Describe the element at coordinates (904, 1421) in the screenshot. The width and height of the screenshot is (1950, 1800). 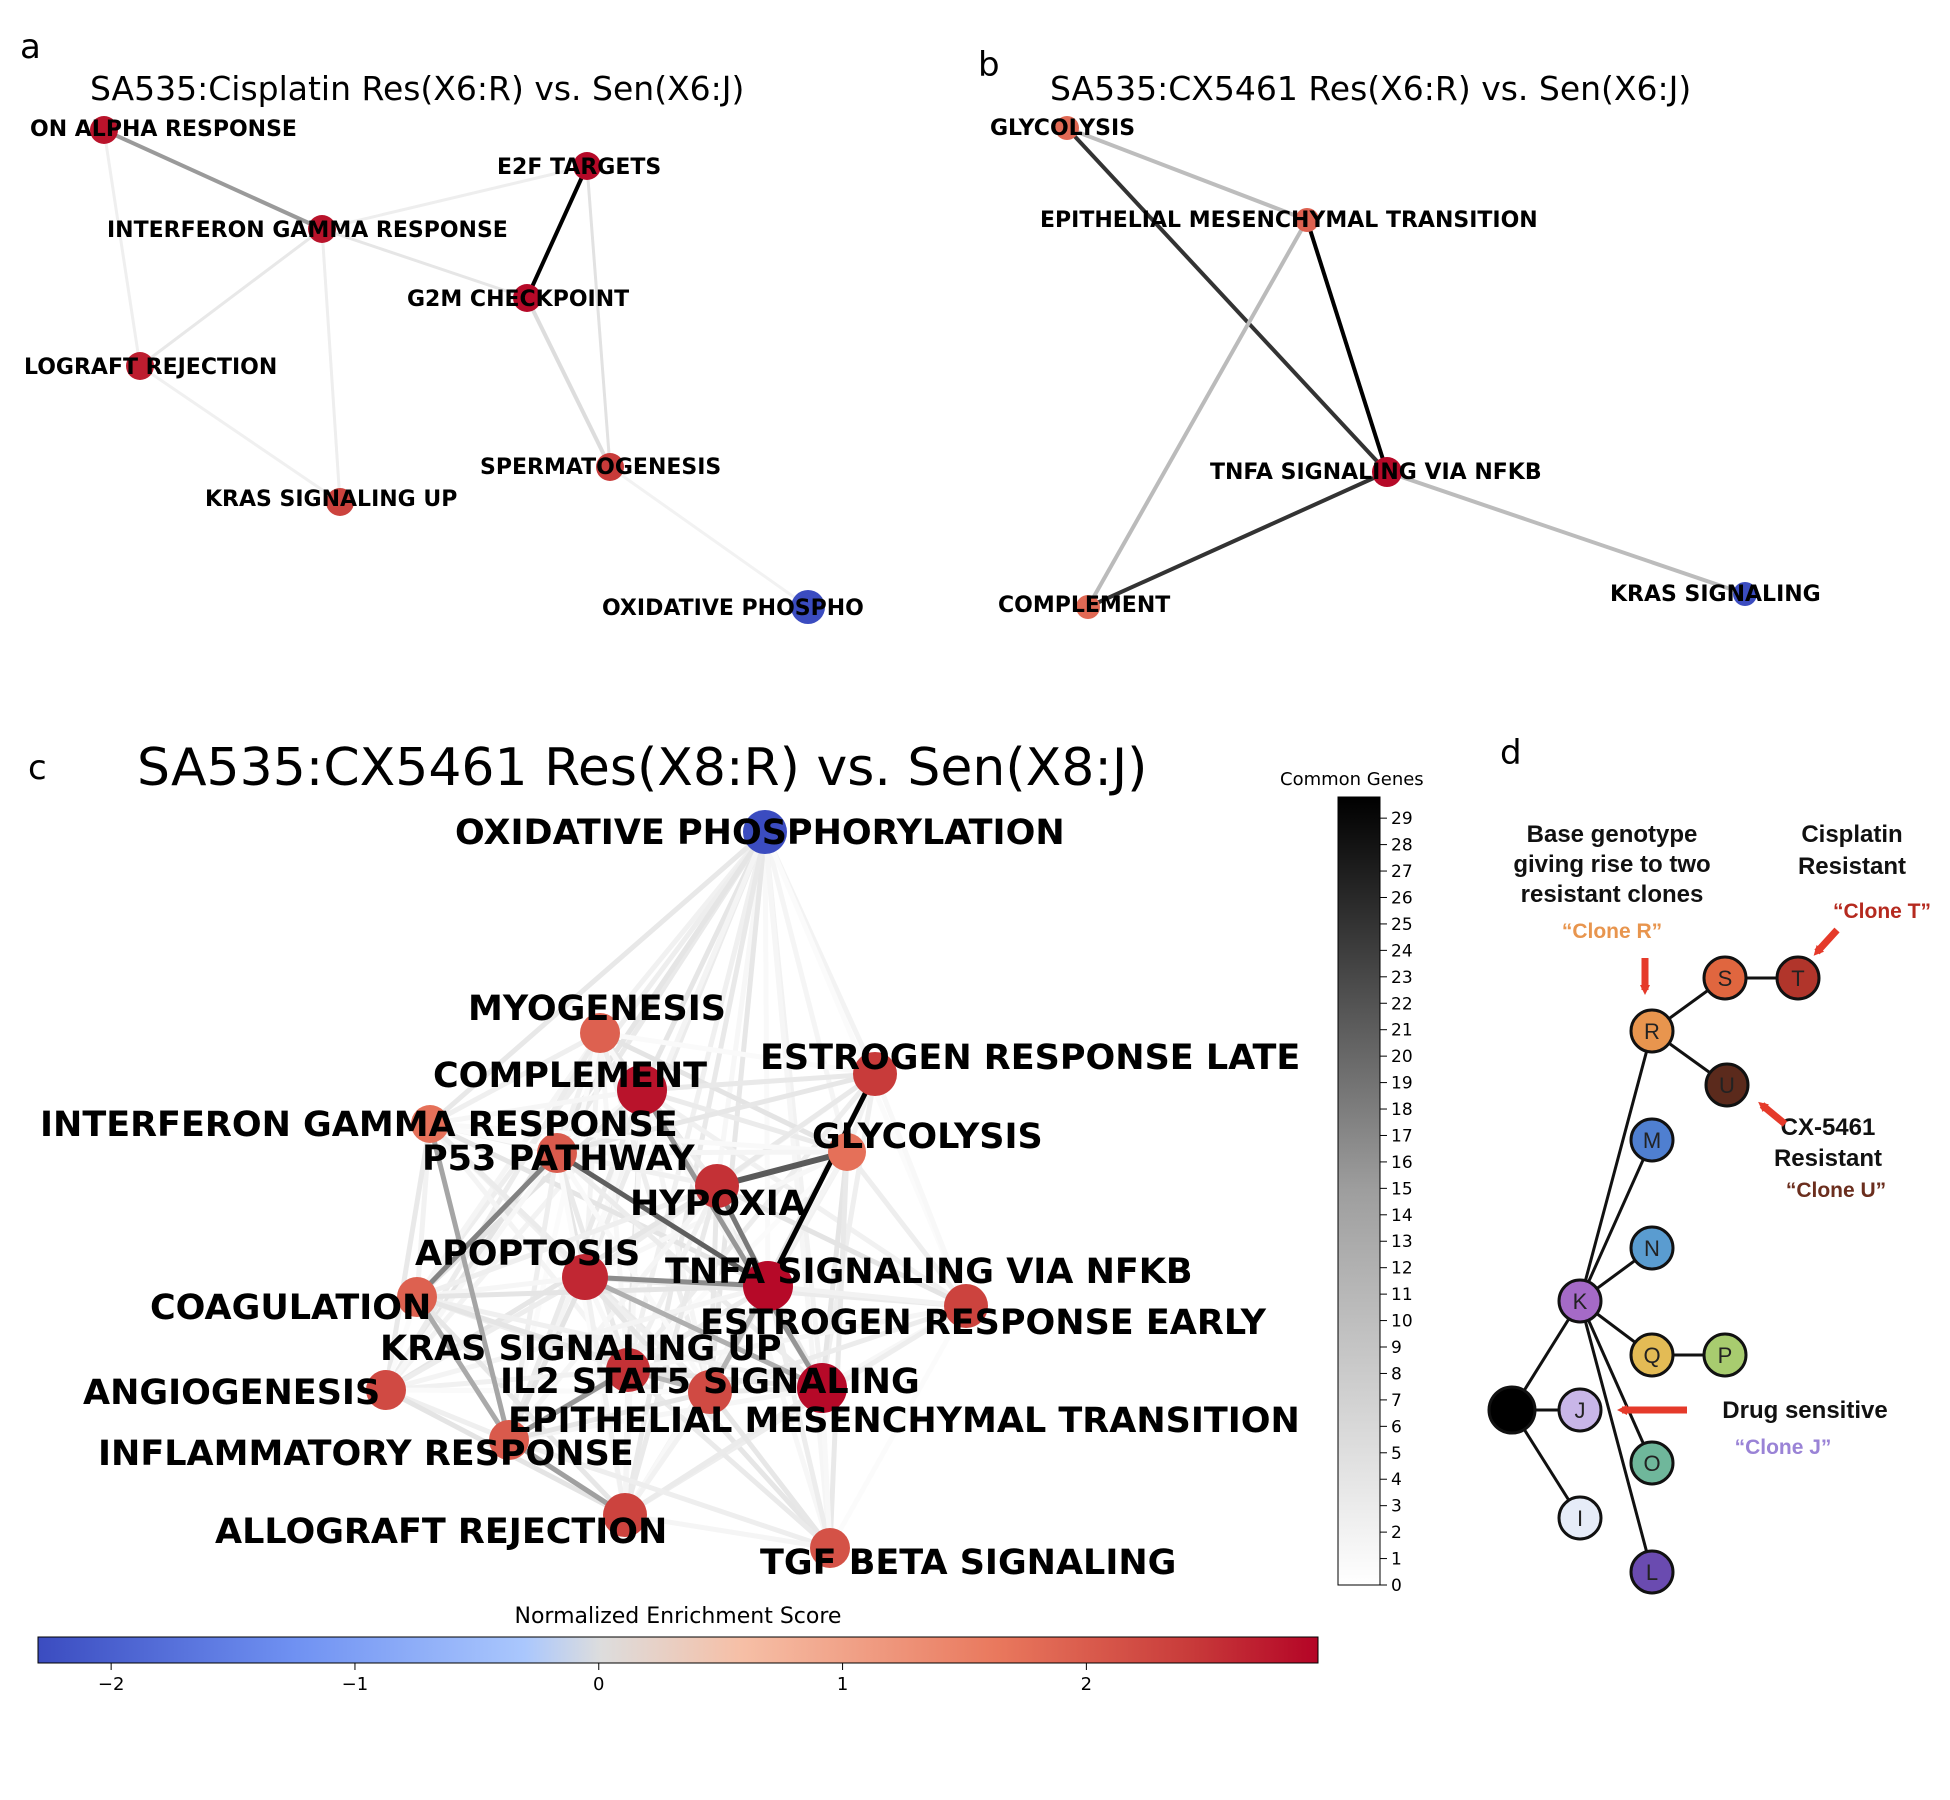
I see `node-label: EPITHELIAL MESENCHYMAL TRANSITION` at that location.